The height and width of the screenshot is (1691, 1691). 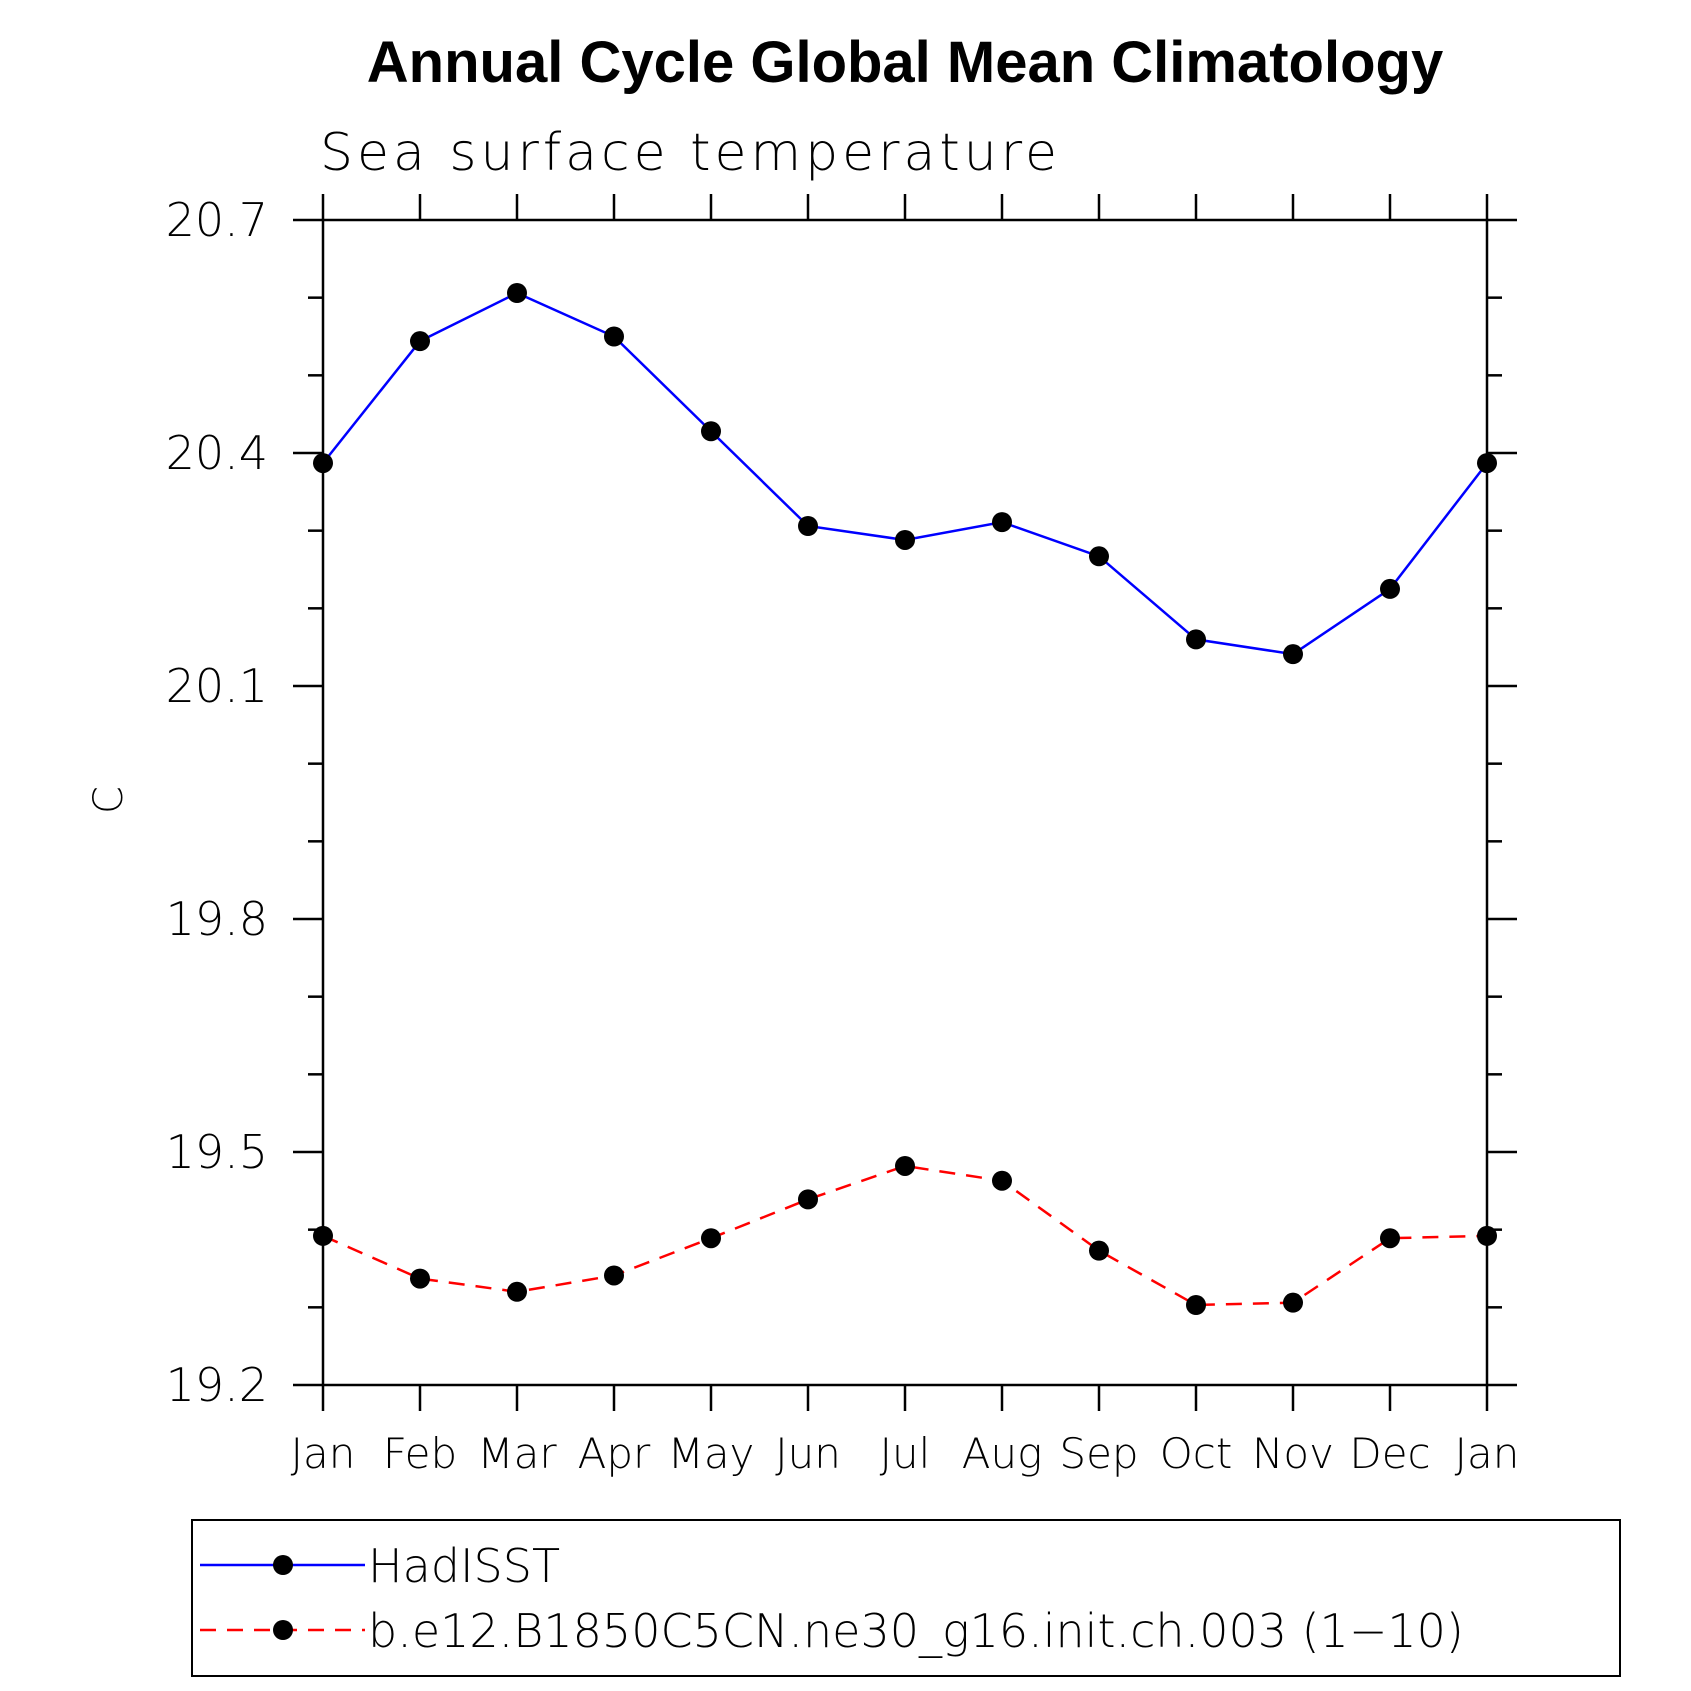 What do you see at coordinates (420, 1453) in the screenshot?
I see `x-tick-label: Feb` at bounding box center [420, 1453].